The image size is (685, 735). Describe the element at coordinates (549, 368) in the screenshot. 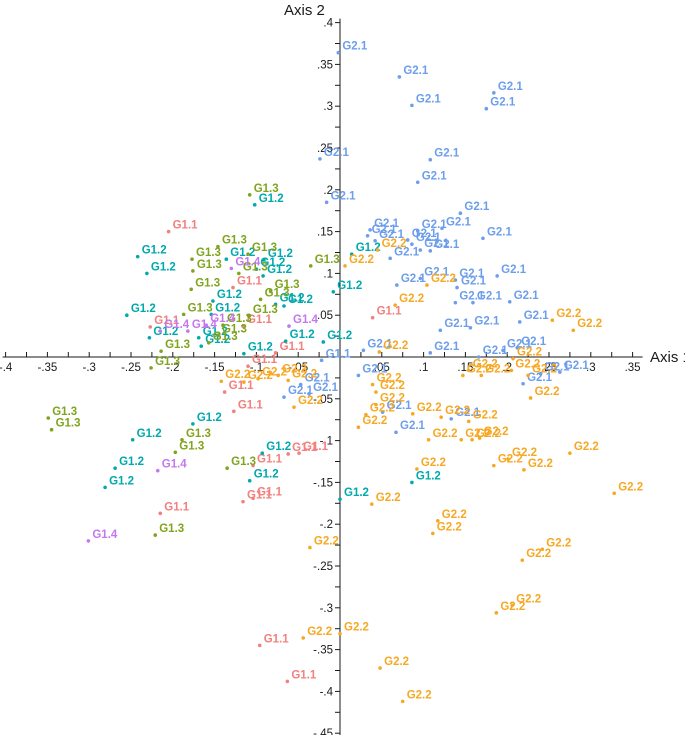

I see `x-tick-label: .25` at that location.